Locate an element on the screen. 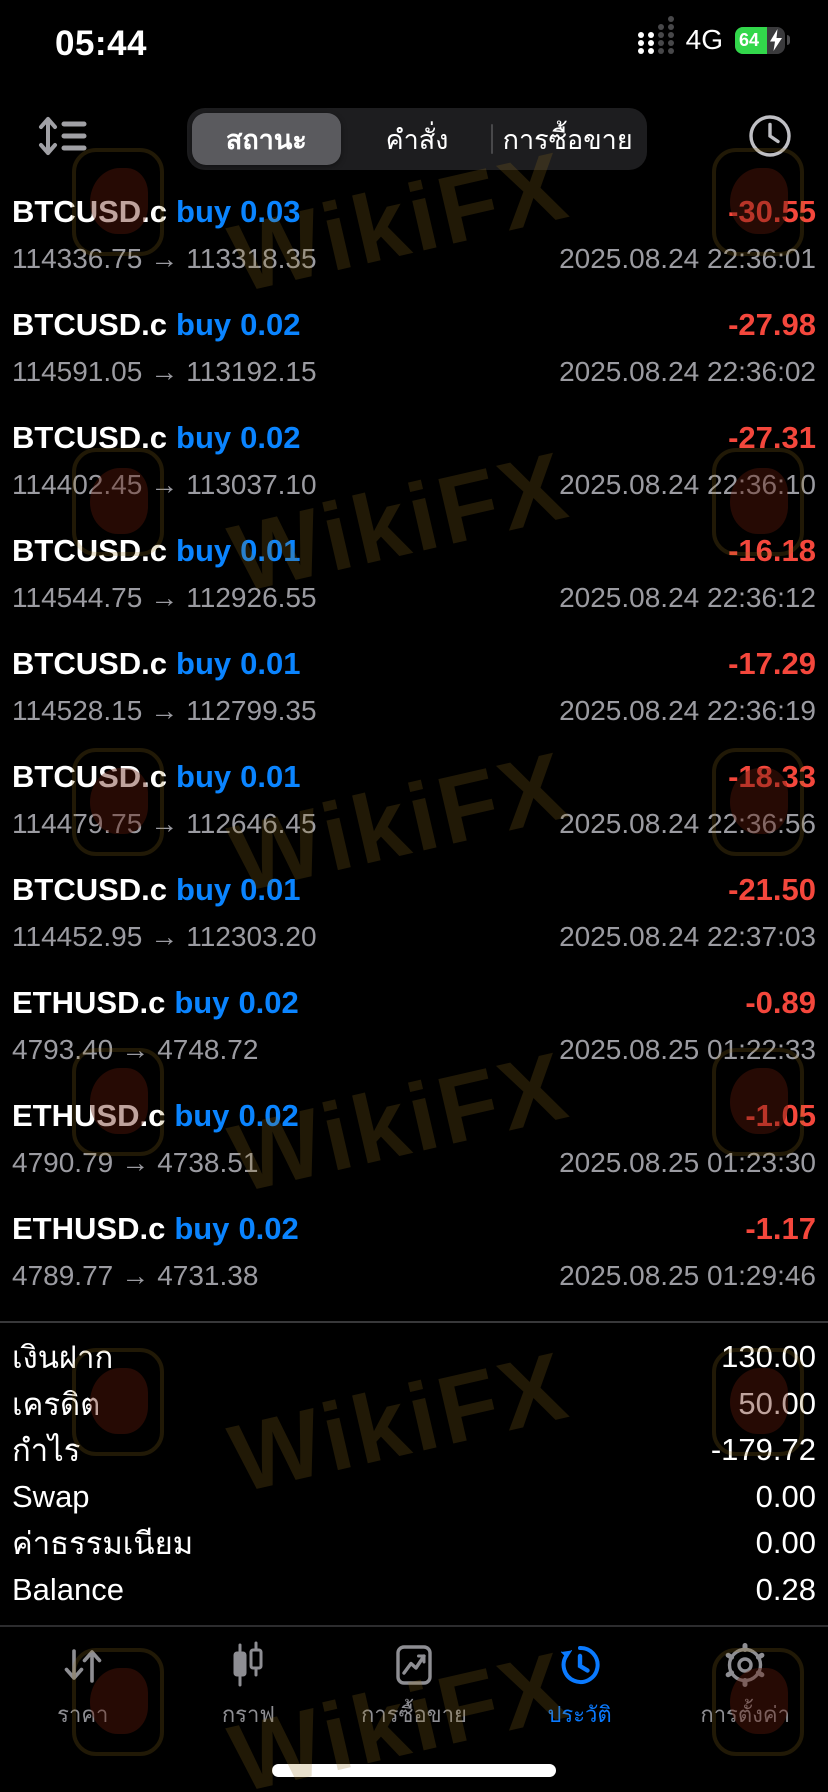  toolbar: สถานะ คำสั่ง การซื้อขาย is located at coordinates (414, 135).